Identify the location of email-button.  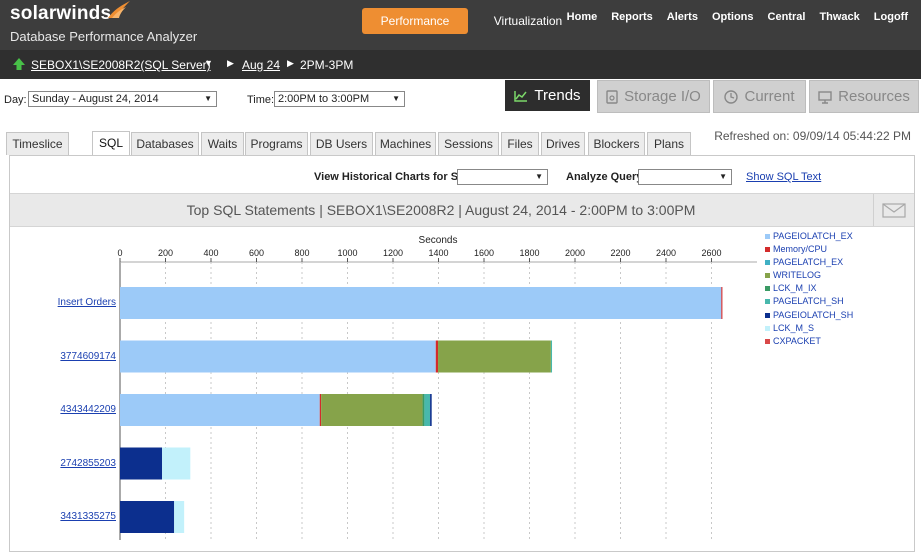
(893, 210).